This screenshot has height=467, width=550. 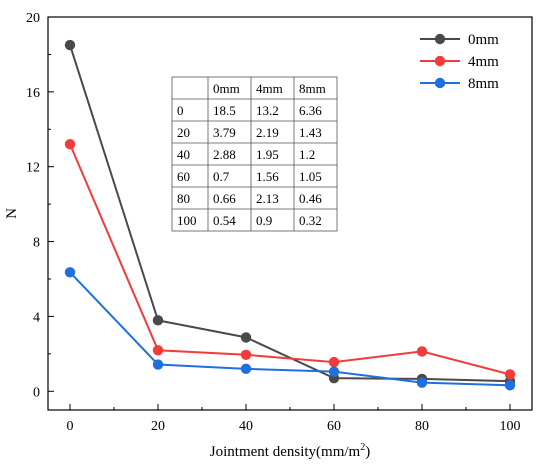 I want to click on table-cell: 2.19, so click(x=267, y=132).